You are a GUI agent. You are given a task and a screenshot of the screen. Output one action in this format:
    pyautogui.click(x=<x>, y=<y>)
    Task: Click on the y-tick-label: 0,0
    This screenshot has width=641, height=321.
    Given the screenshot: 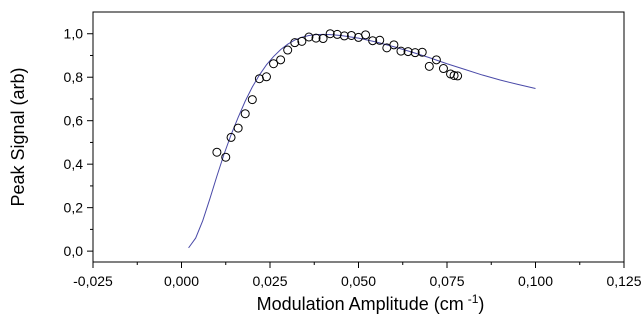 What is the action you would take?
    pyautogui.click(x=74, y=251)
    